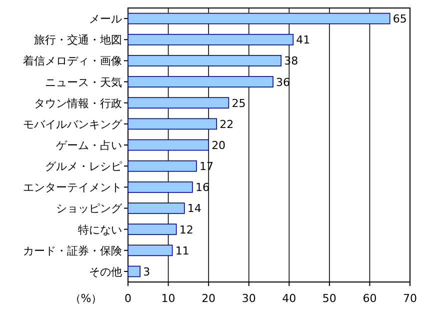 The height and width of the screenshot is (320, 430). I want to click on x-tick-label: 10, so click(168, 298).